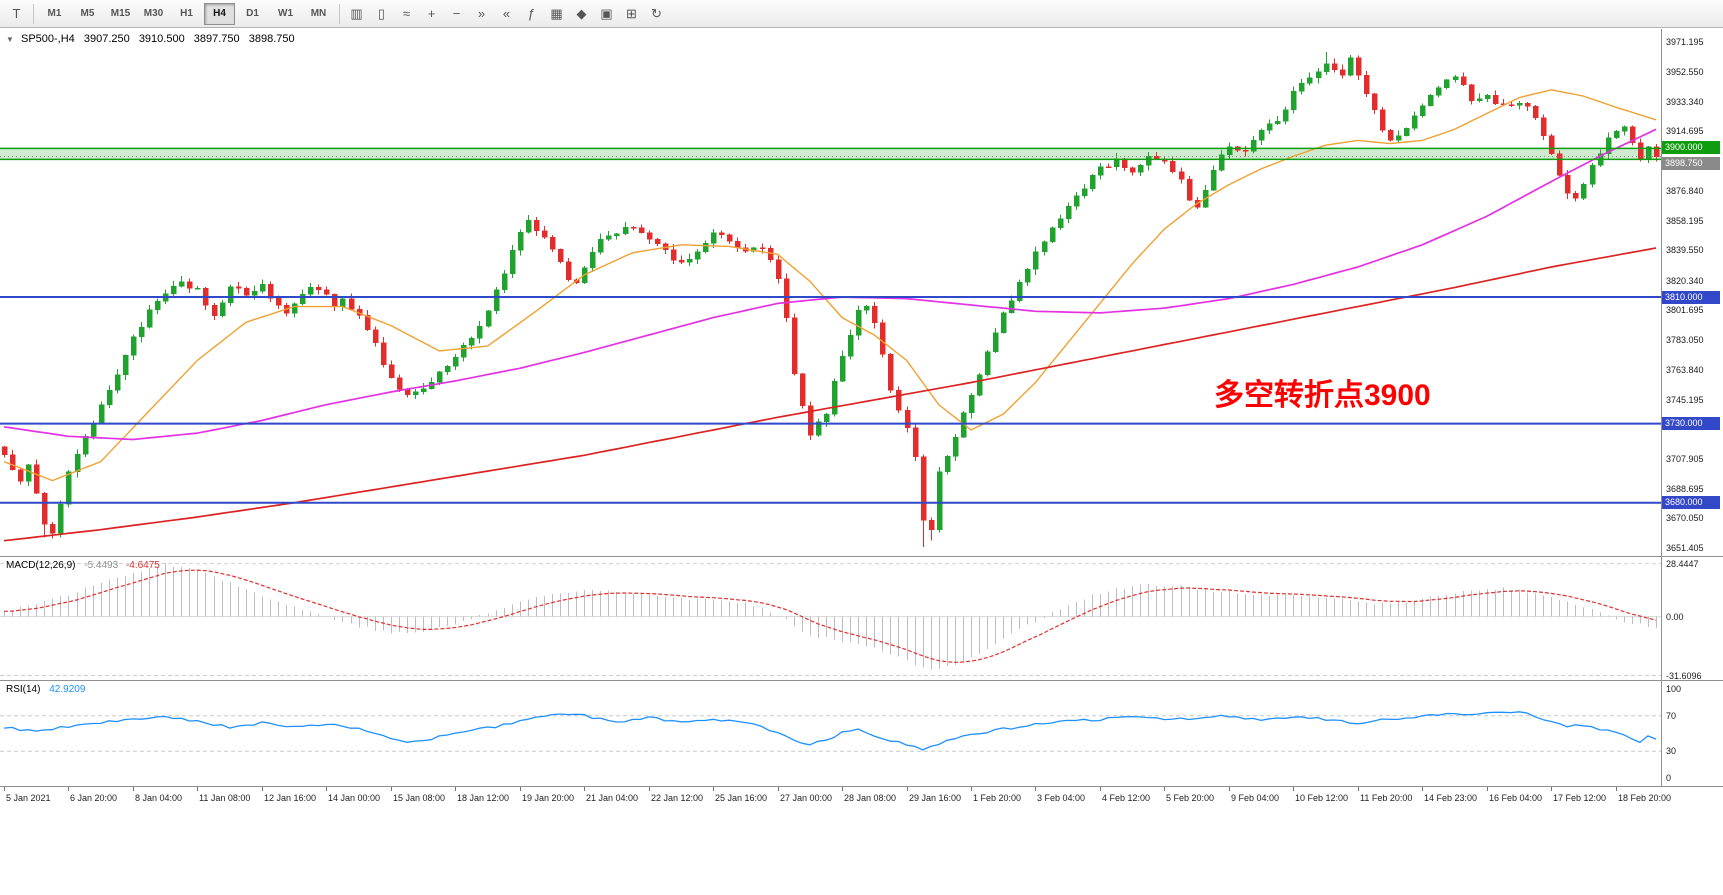 The height and width of the screenshot is (895, 1723). What do you see at coordinates (381, 13) in the screenshot?
I see `candlestick-chart-icon: ▯` at bounding box center [381, 13].